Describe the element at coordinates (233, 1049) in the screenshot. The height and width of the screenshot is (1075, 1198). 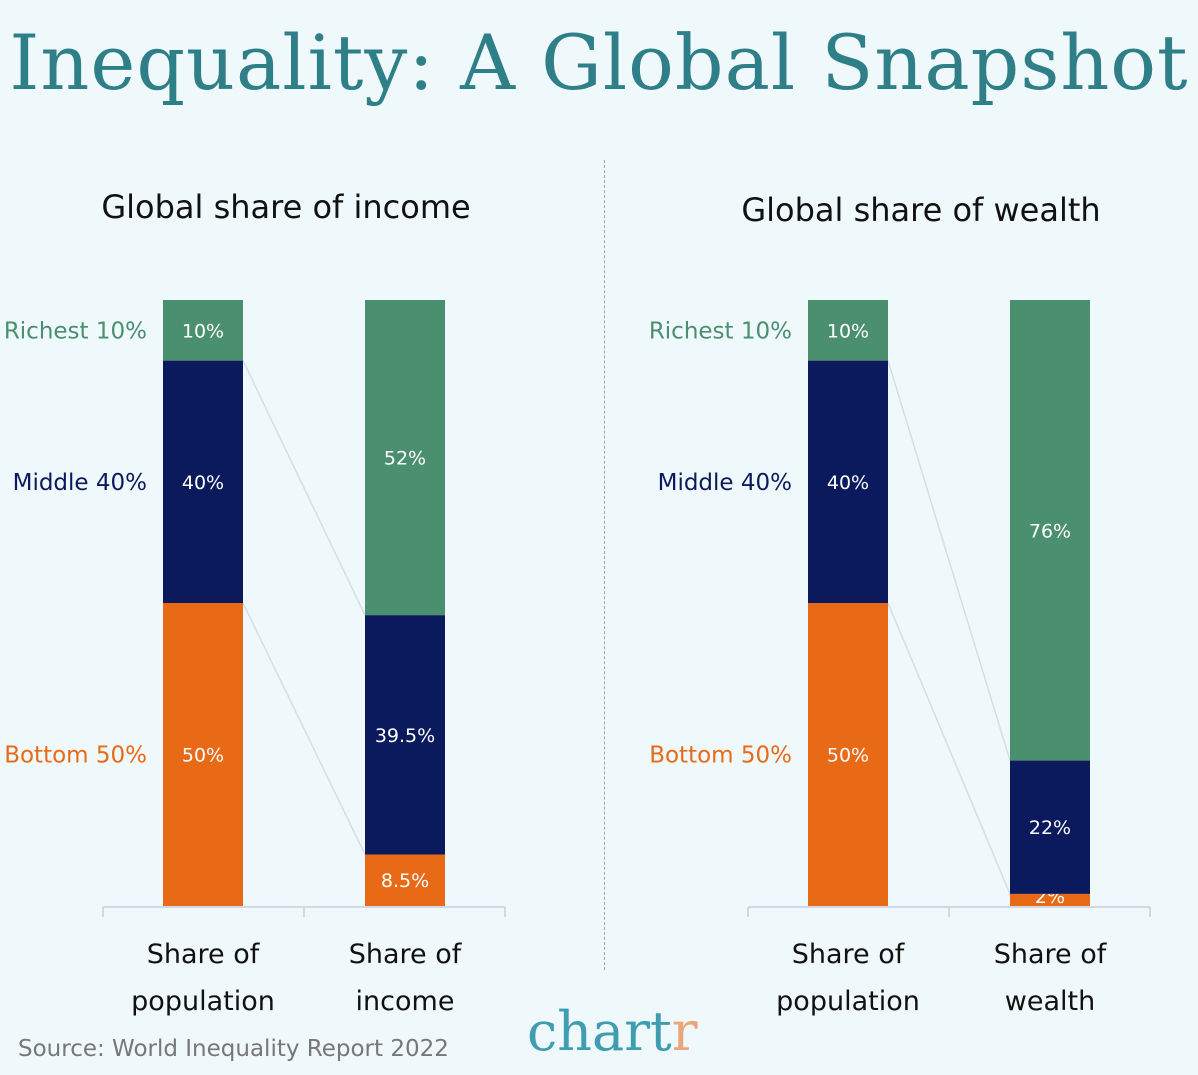
I see `source-note: Source: World Inequality Report 2022` at that location.